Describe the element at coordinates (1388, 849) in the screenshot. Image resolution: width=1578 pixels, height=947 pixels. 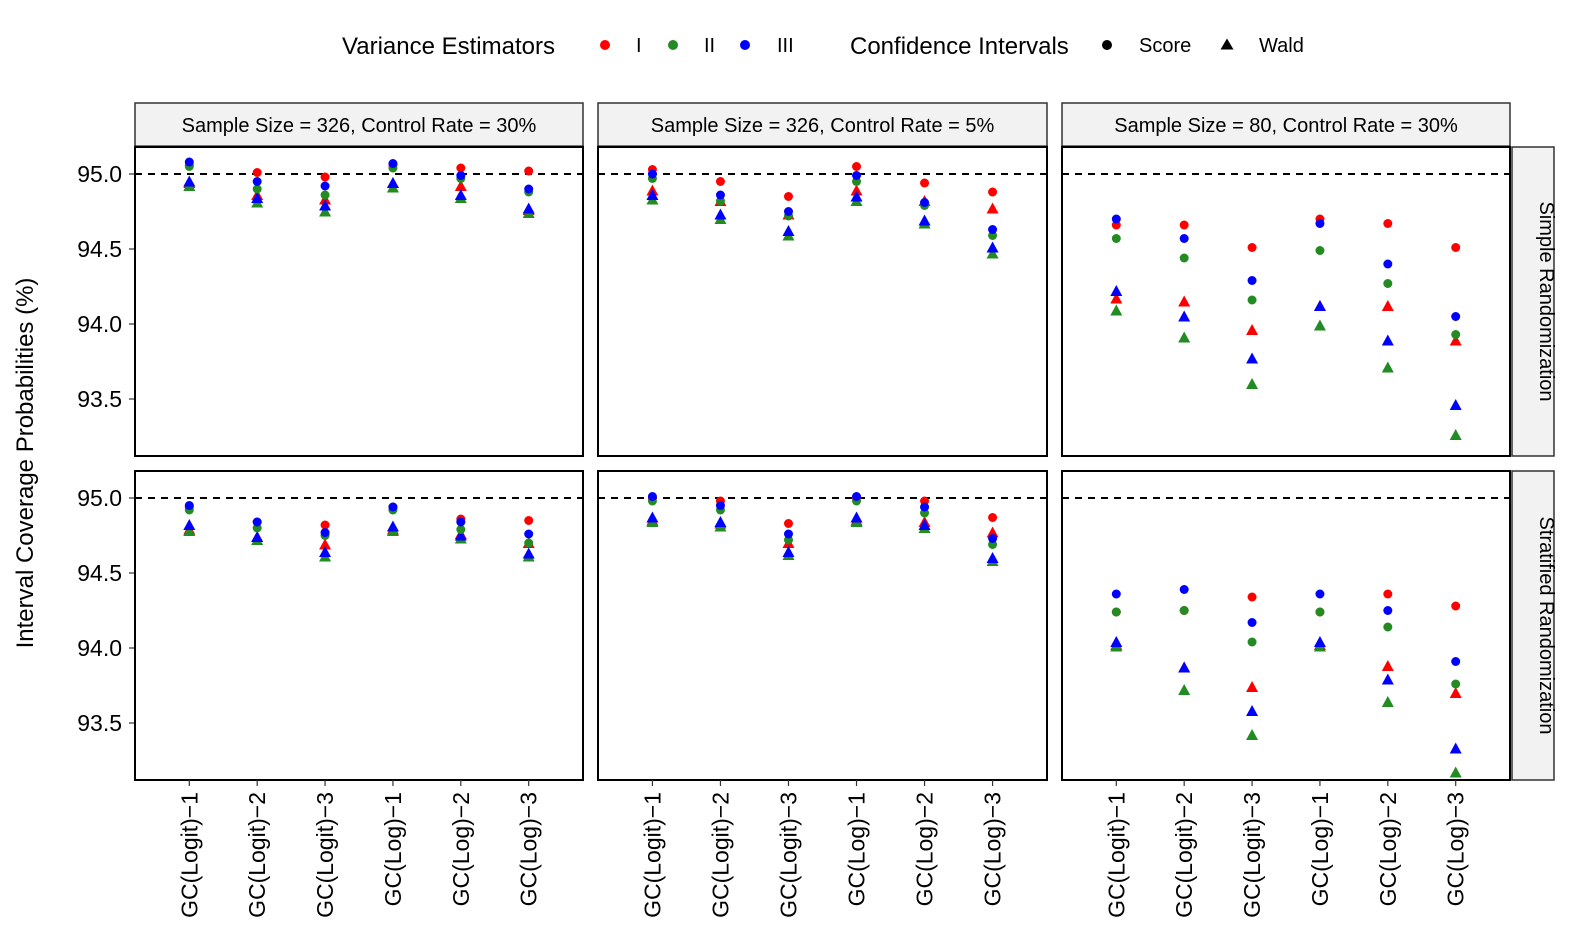
I see `x-tick-label: GC(Log)−2` at that location.